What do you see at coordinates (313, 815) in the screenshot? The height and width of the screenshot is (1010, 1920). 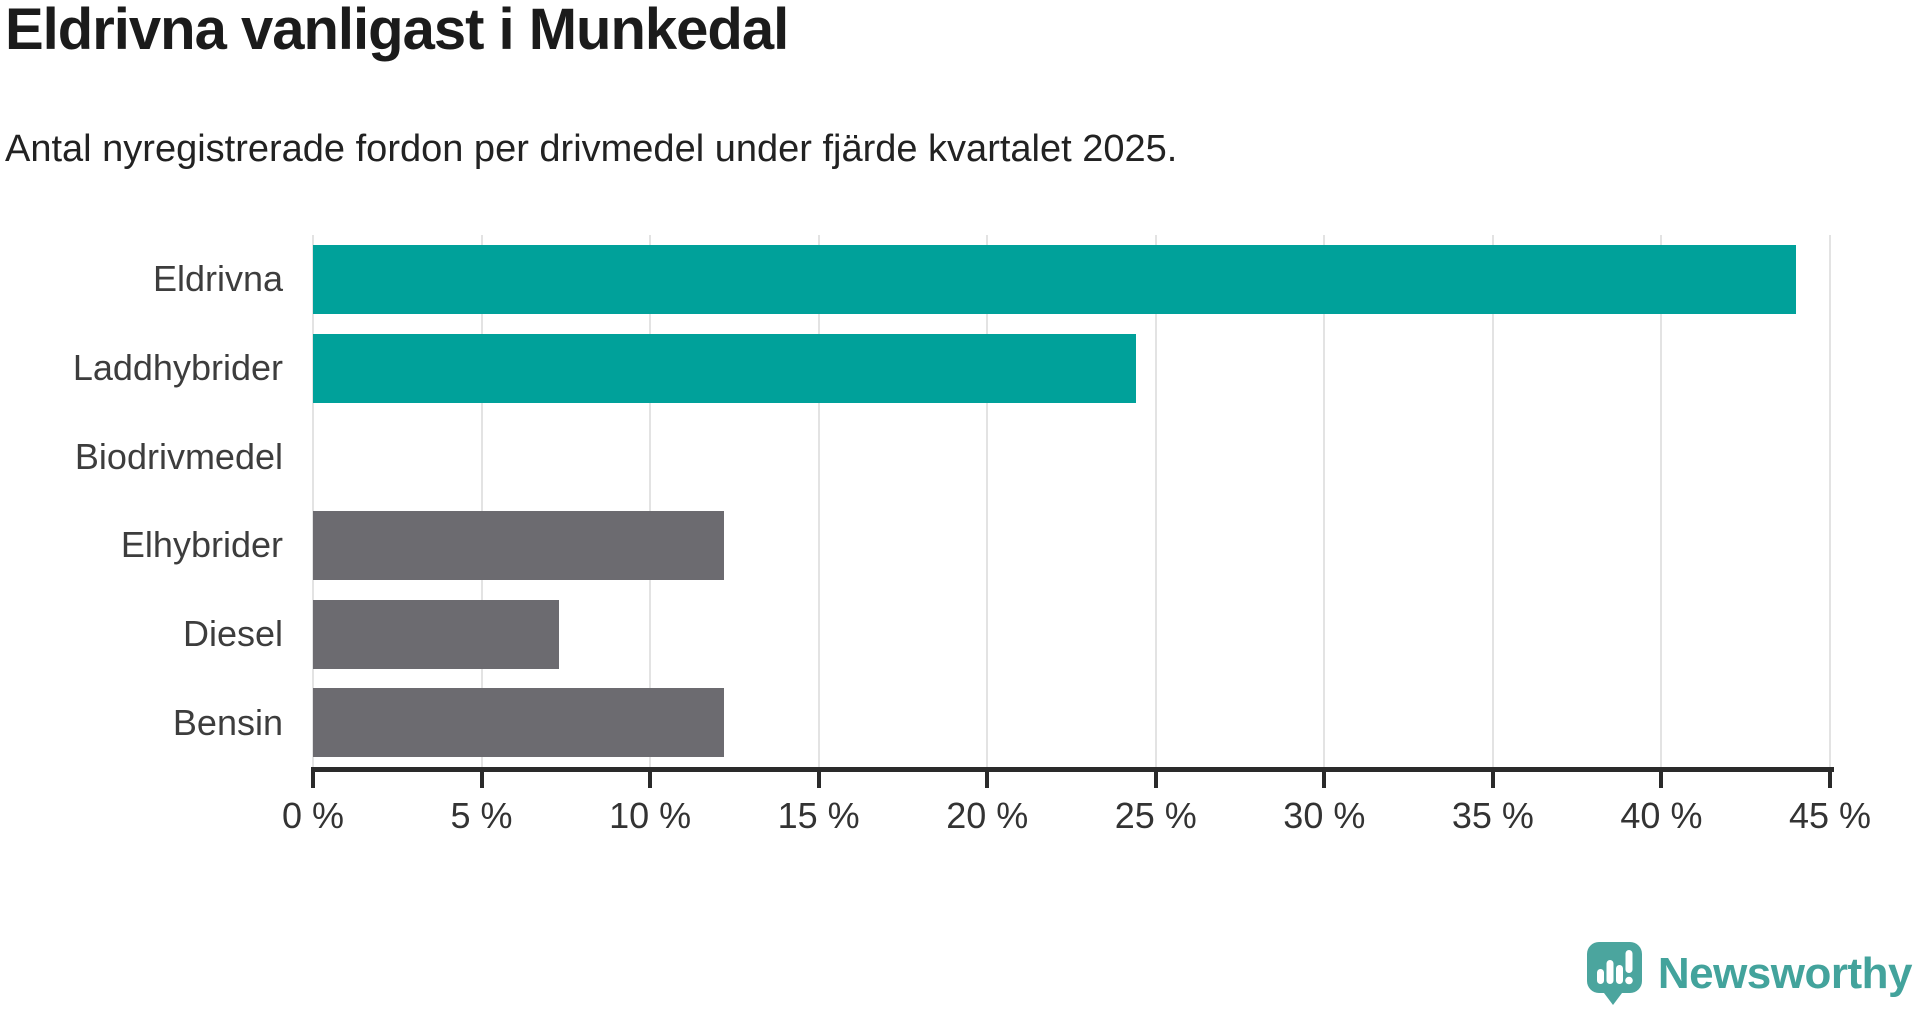 I see `x-tick-label-0: 0 %` at bounding box center [313, 815].